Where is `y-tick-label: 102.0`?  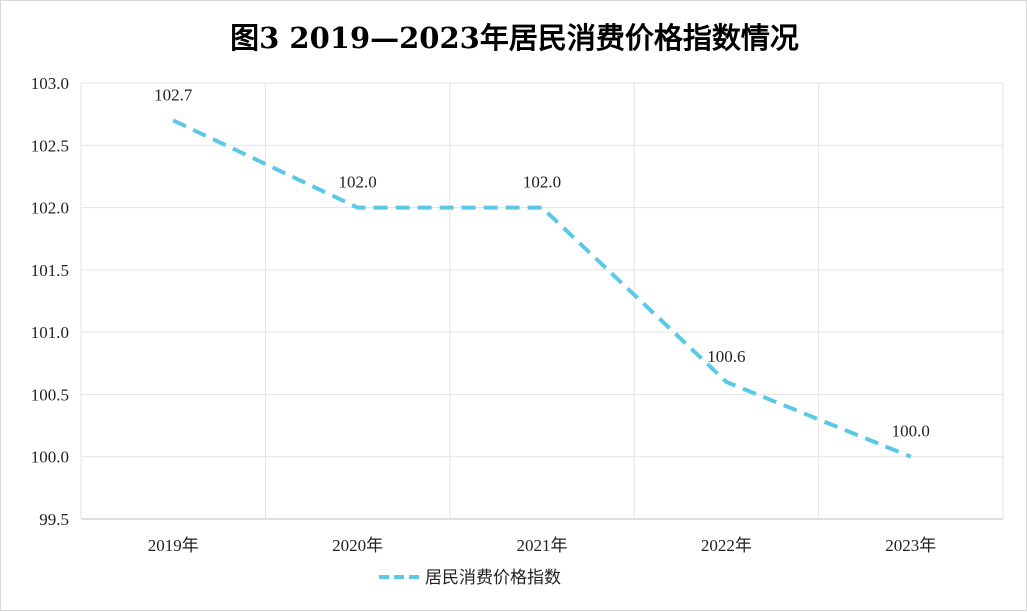
y-tick-label: 102.0 is located at coordinates (50, 208).